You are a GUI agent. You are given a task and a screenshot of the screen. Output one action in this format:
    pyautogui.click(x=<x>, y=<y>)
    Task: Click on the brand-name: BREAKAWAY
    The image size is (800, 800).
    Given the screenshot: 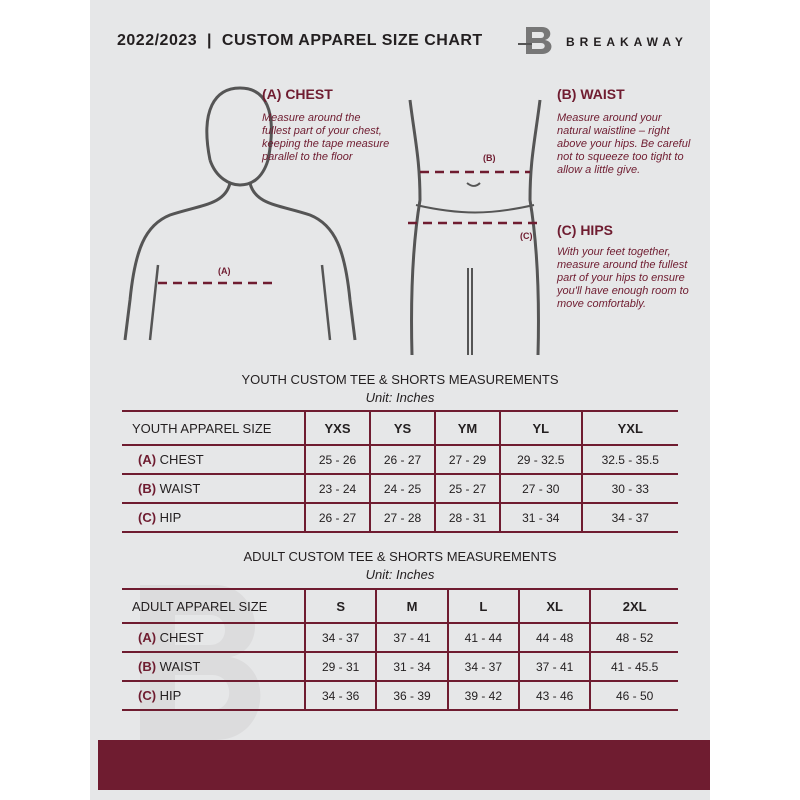 What is the action you would take?
    pyautogui.click(x=627, y=42)
    